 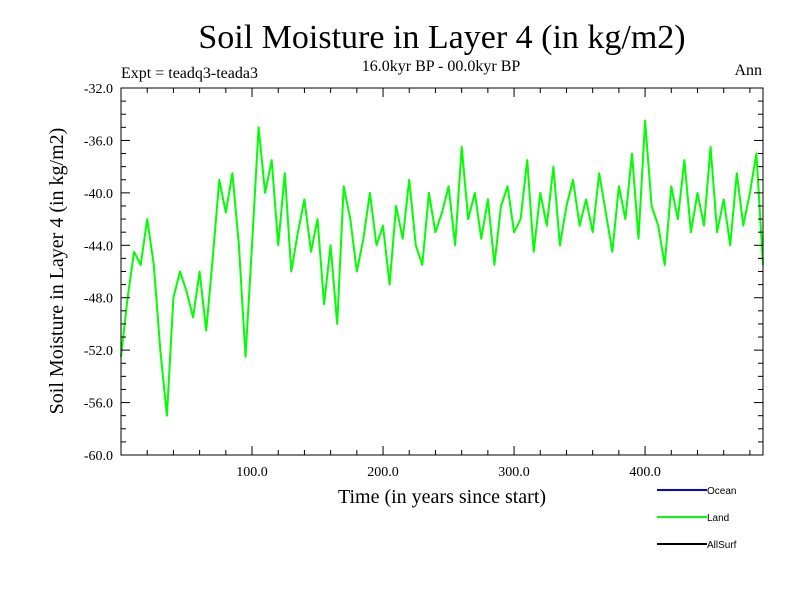 I want to click on y-axis-label: Soil Moisture in Layer 4 (in kg/m2), so click(x=57, y=271).